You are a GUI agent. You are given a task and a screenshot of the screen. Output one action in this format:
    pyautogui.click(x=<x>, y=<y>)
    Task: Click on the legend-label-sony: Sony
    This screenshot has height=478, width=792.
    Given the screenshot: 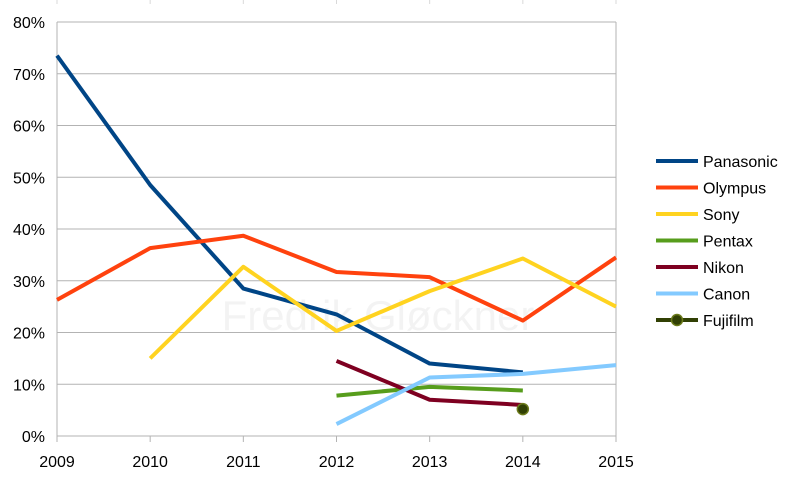 What is the action you would take?
    pyautogui.click(x=721, y=215)
    